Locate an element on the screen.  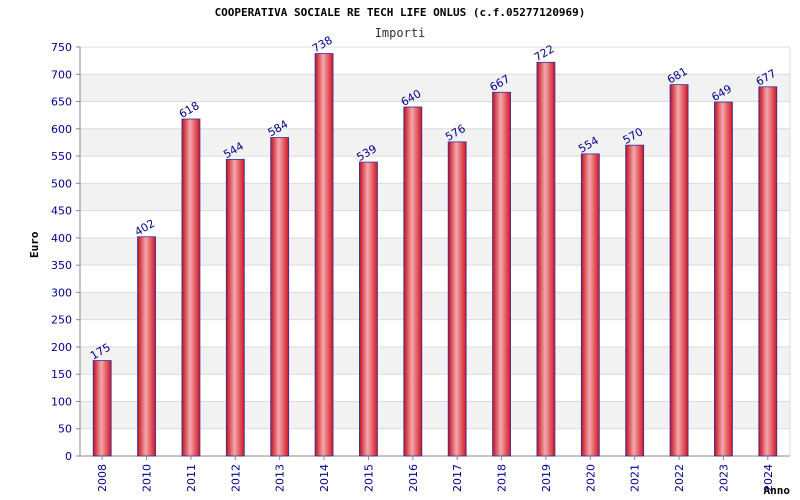
x-tick-label: 2010 is located at coordinates (147, 478).